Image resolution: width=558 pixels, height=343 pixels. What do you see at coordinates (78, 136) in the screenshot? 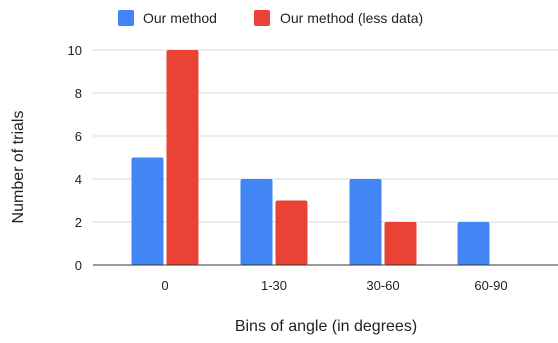
I see `y-tick-label-6: 6` at bounding box center [78, 136].